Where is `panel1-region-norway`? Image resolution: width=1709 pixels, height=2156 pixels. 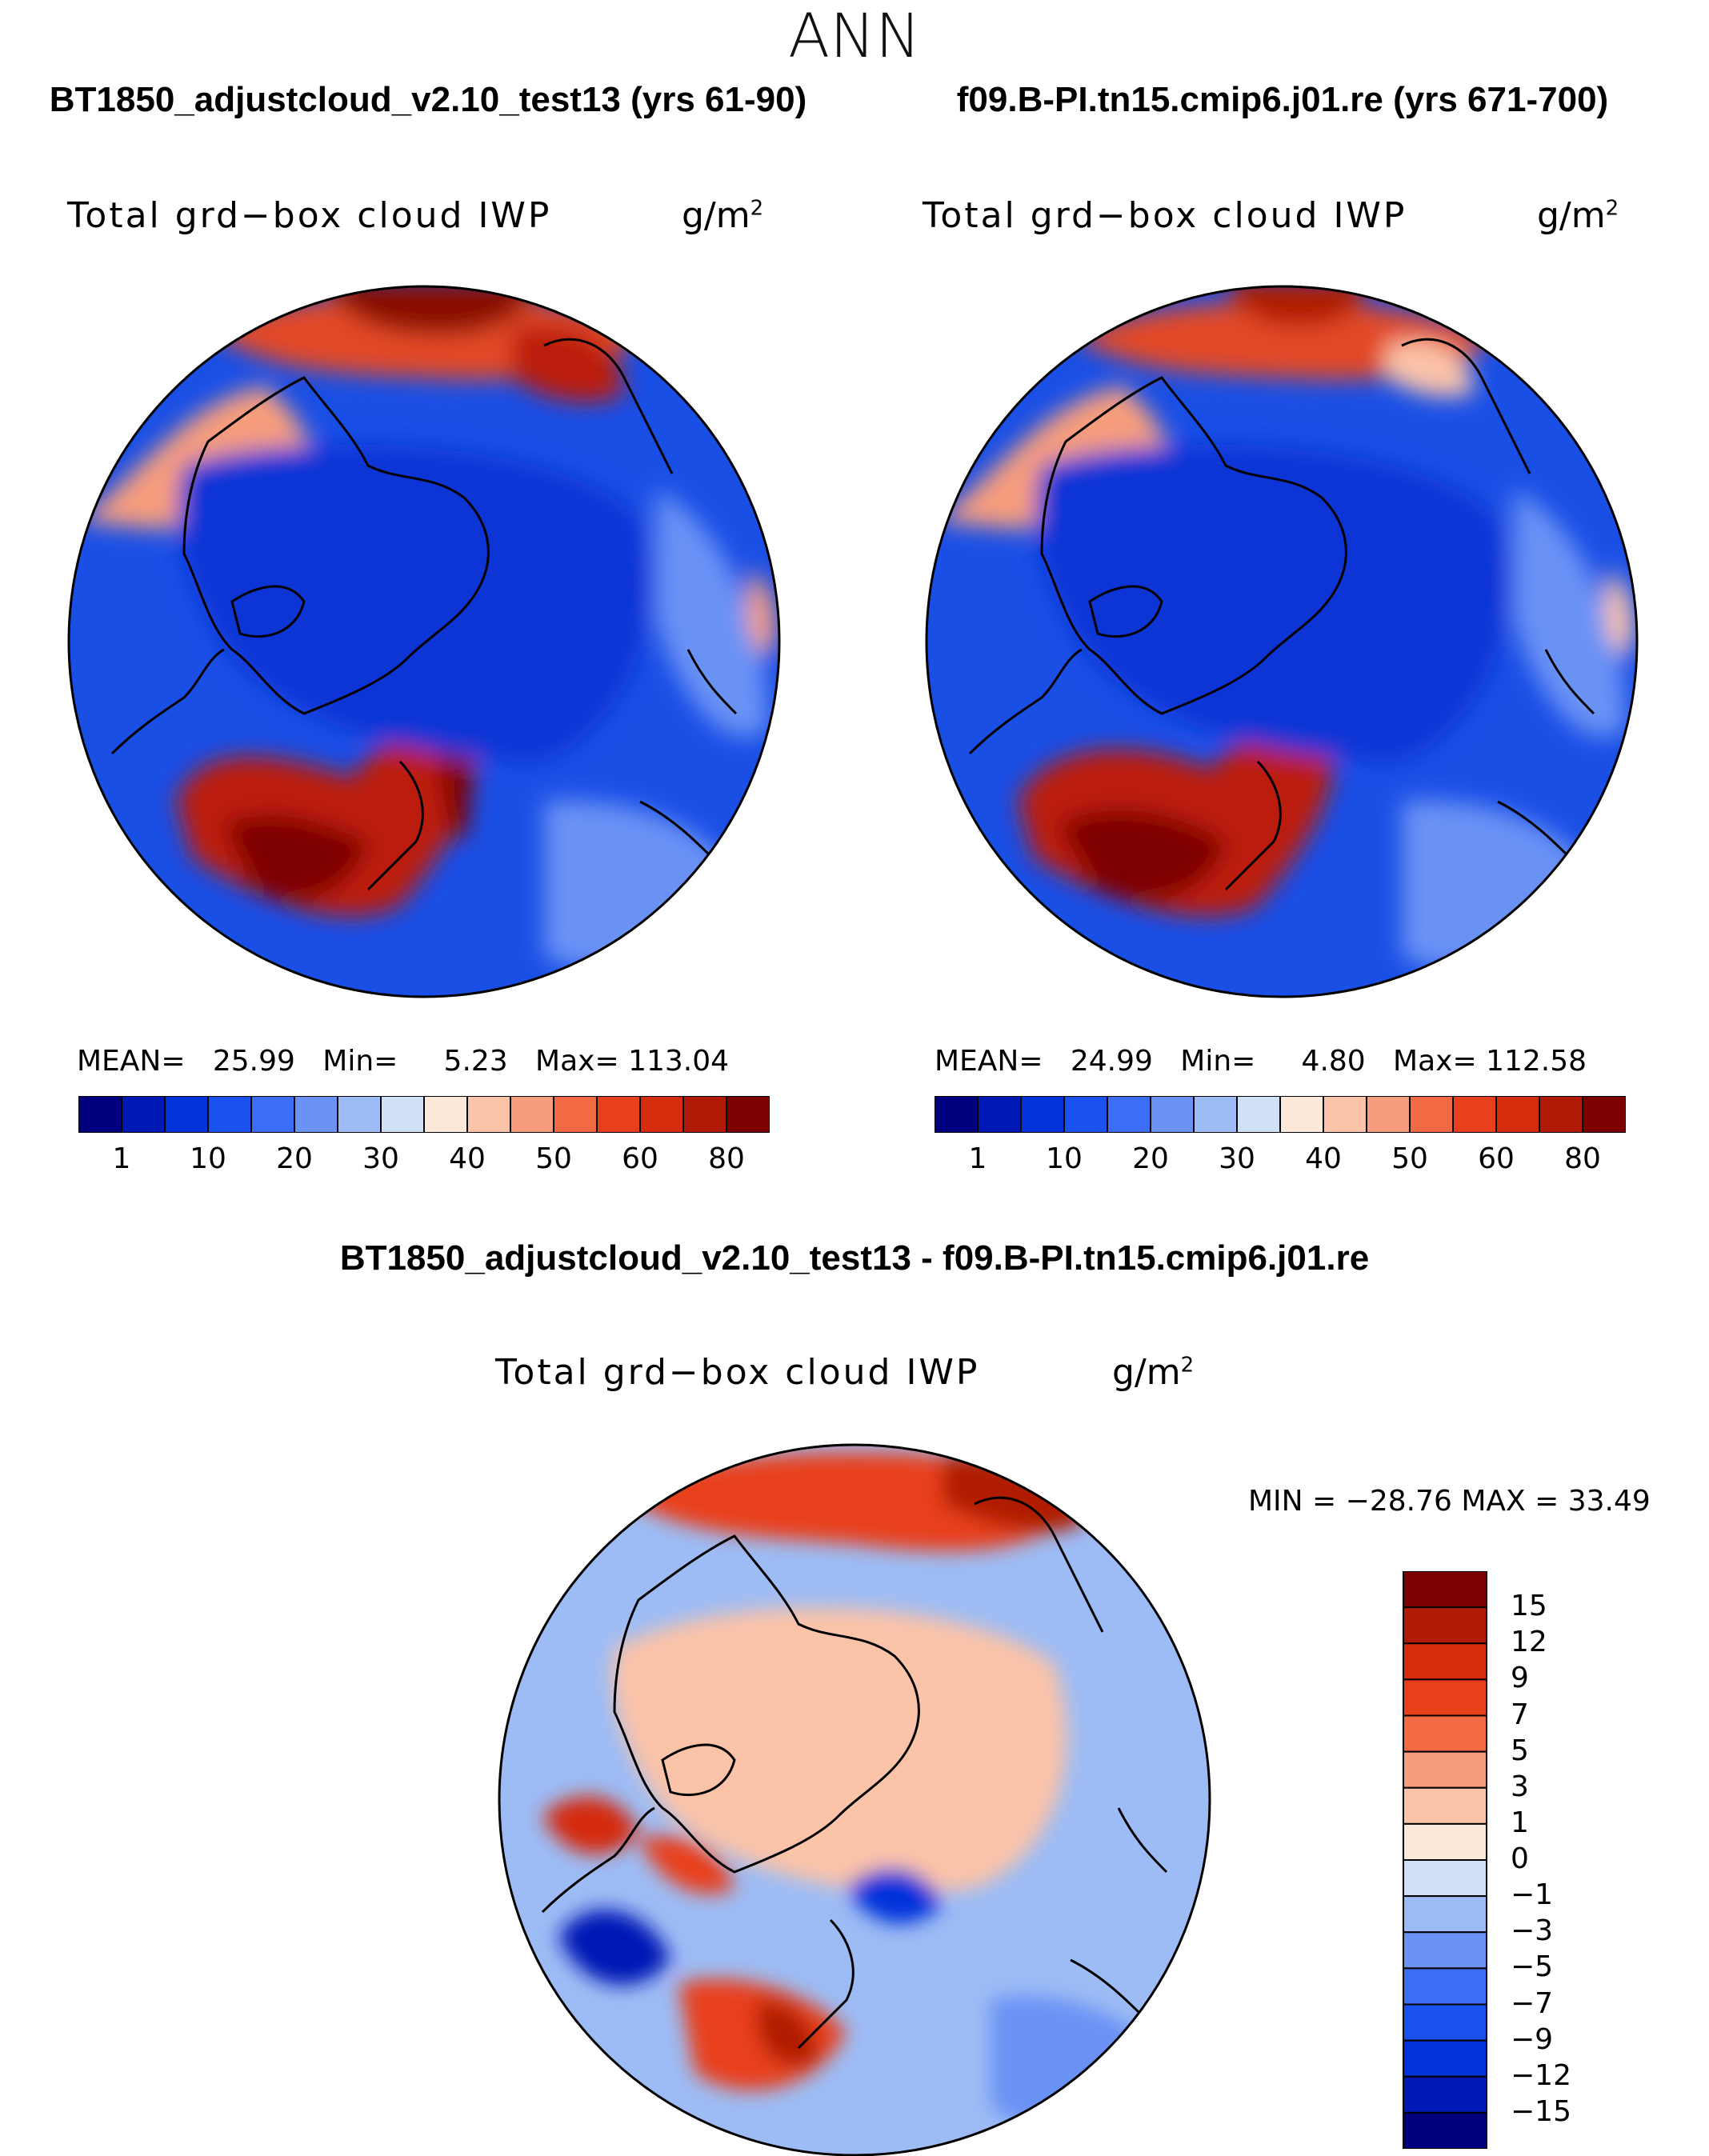
panel1-region-norway is located at coordinates (456, 790).